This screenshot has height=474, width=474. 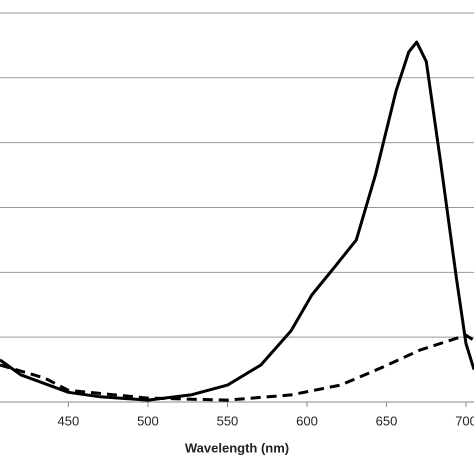 I want to click on x-tick-label: 650, so click(x=387, y=420).